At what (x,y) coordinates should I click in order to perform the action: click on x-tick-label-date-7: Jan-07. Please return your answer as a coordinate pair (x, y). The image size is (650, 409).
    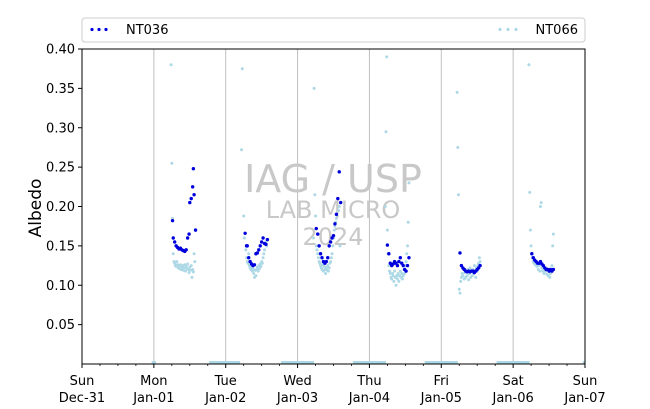
    Looking at the image, I should click on (584, 398).